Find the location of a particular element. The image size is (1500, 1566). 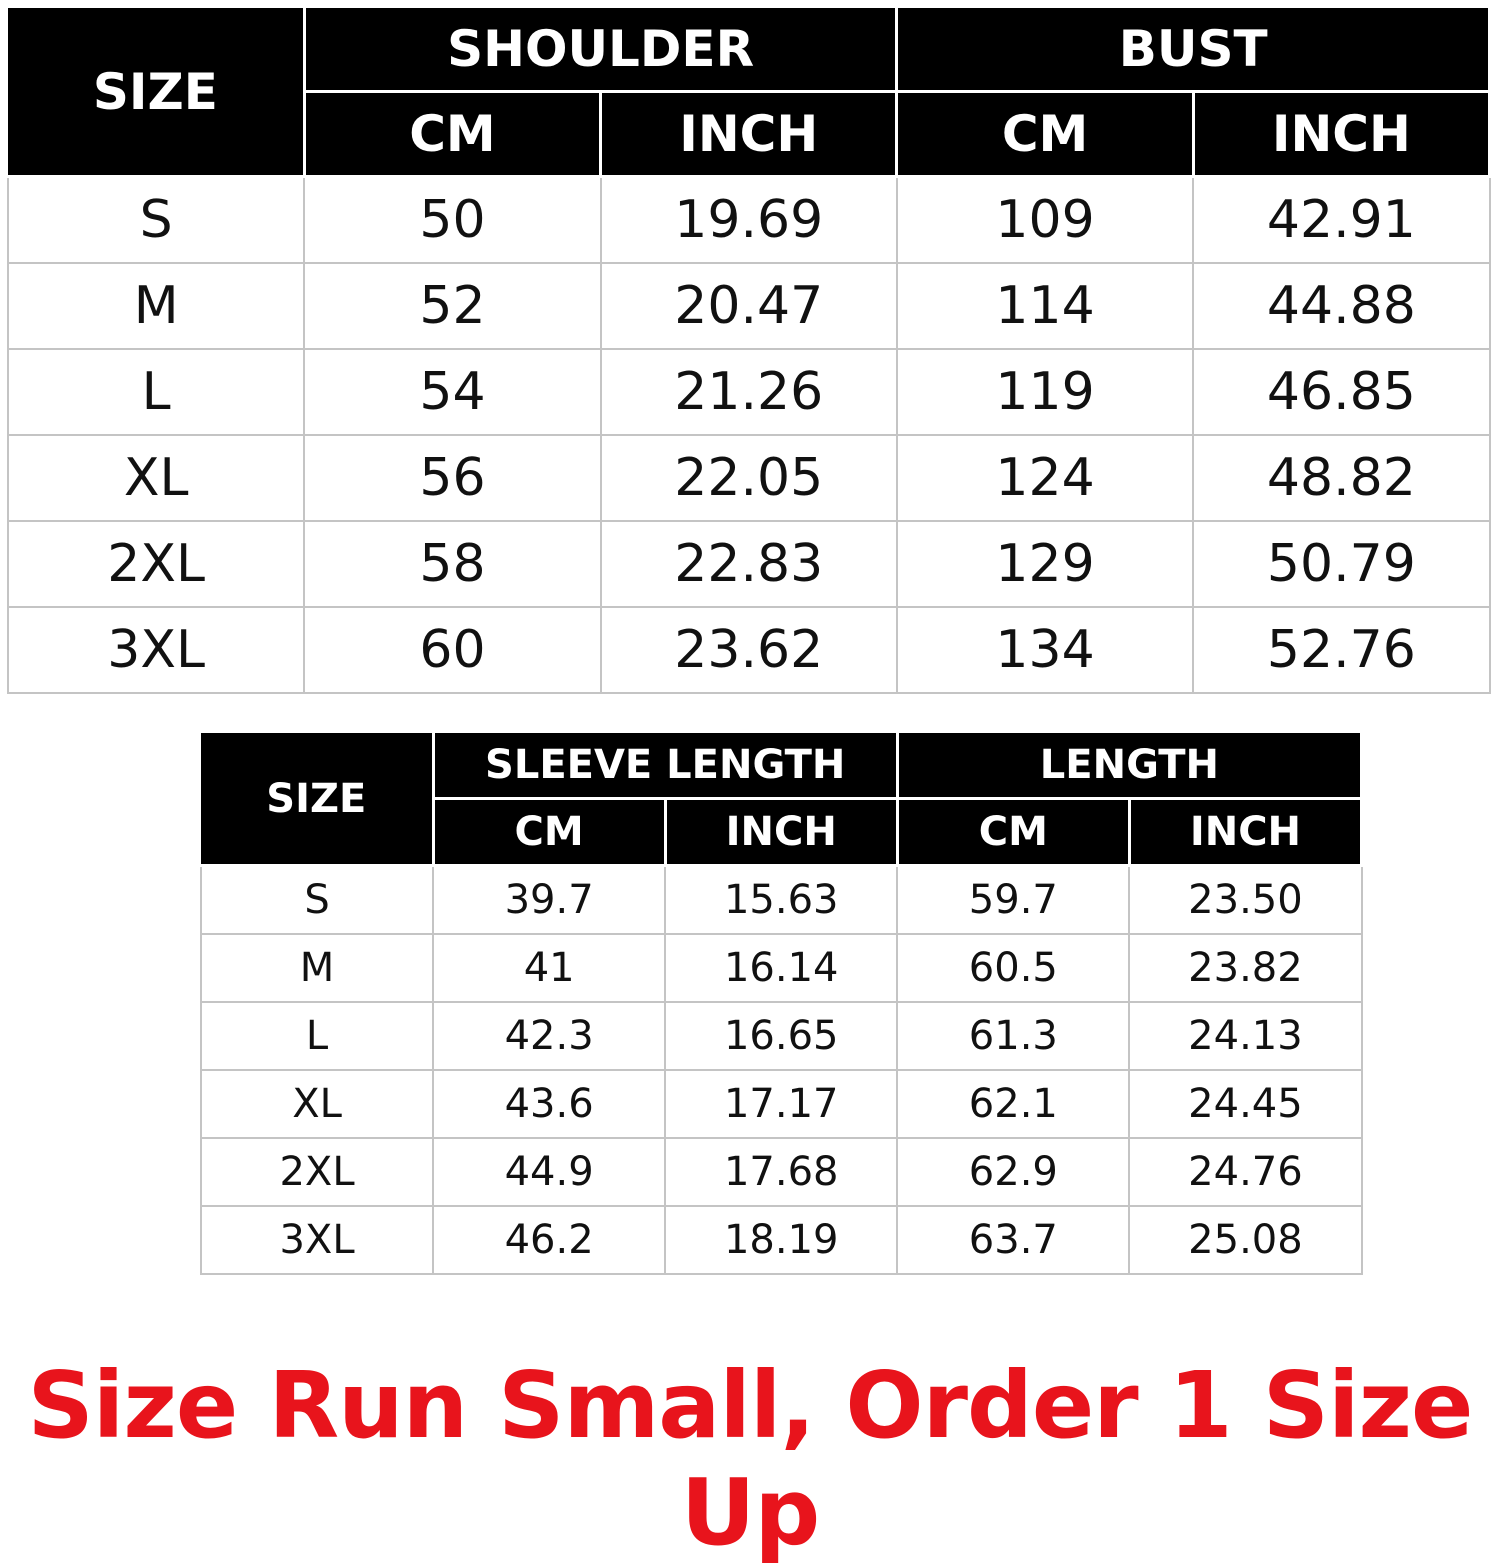

measurement-cell: 114 is located at coordinates (1045, 306).